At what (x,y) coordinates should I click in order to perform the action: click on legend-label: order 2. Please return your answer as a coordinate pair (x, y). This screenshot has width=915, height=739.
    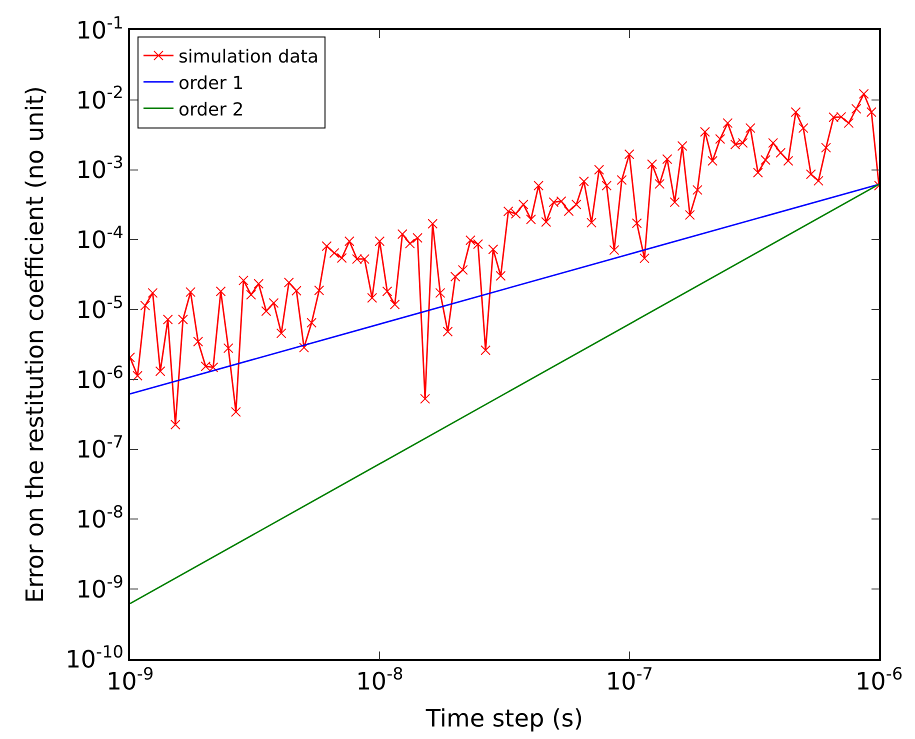
    Looking at the image, I should click on (211, 109).